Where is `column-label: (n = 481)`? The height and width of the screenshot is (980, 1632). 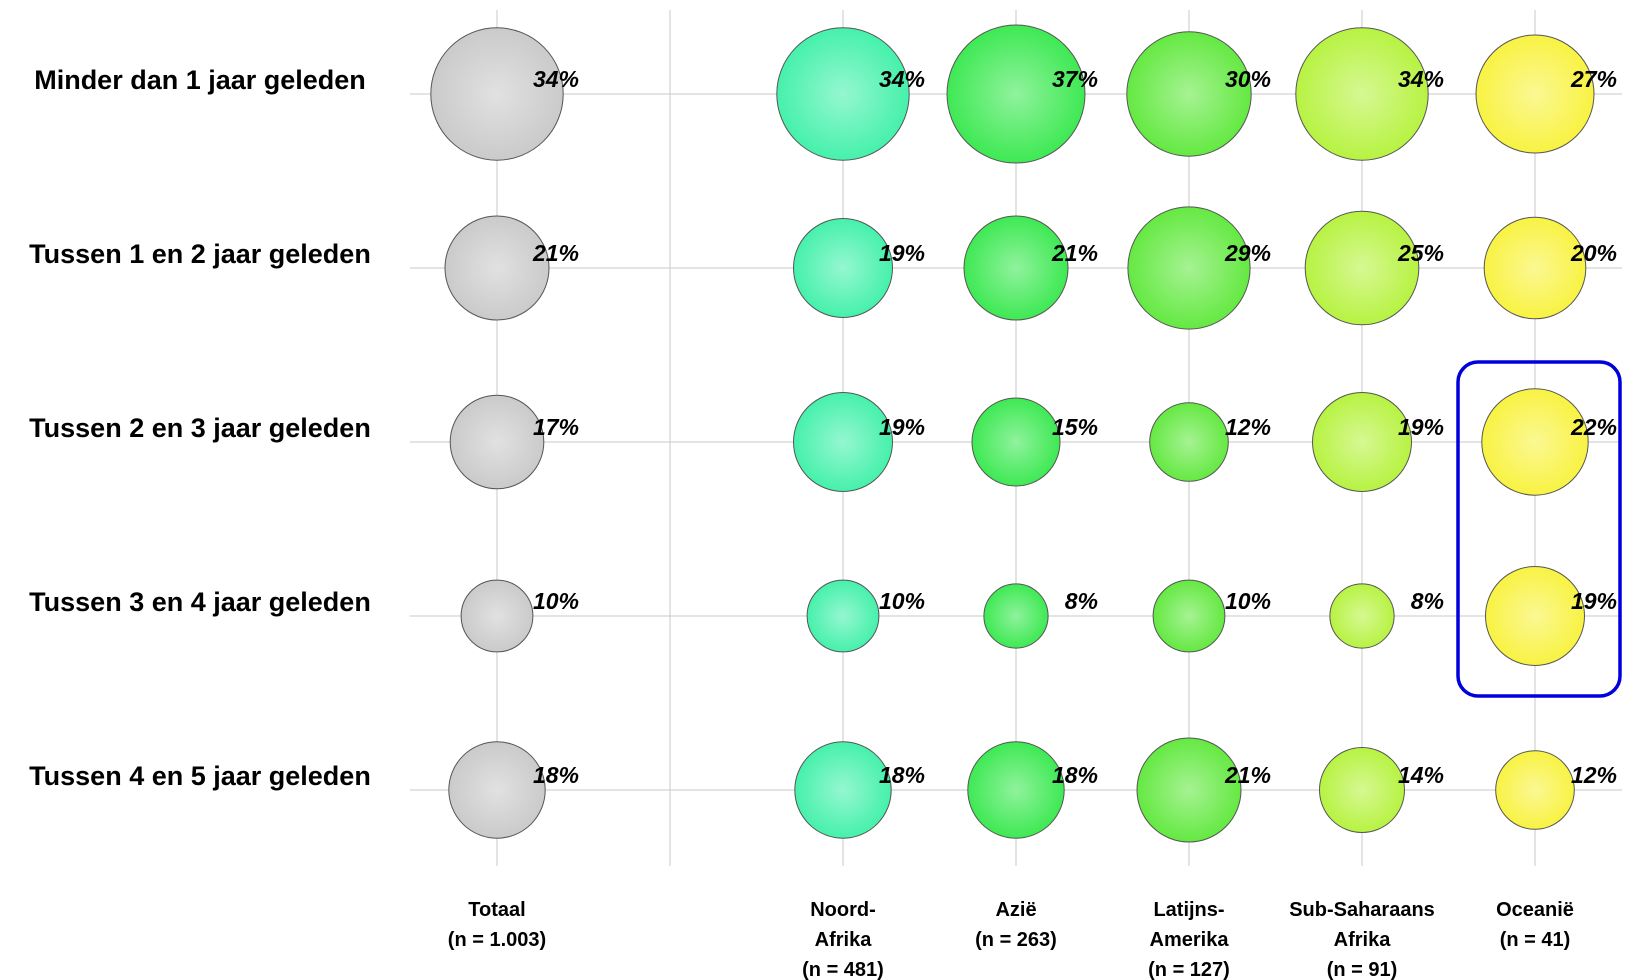
column-label: (n = 481) is located at coordinates (843, 969).